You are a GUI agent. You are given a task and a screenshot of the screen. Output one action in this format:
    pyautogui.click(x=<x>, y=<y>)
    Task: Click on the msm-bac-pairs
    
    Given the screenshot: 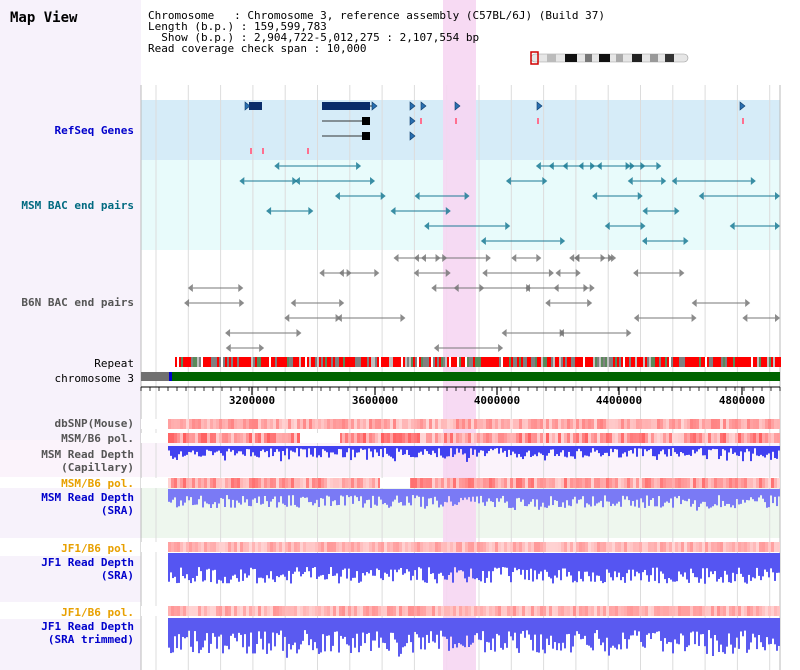 What is the action you would take?
    pyautogui.click(x=509, y=203)
    